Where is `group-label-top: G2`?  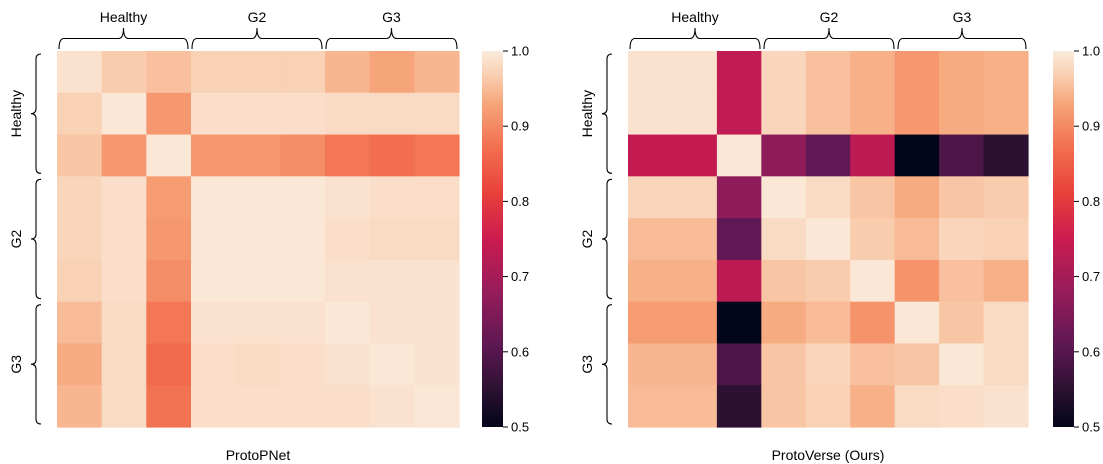
group-label-top: G2 is located at coordinates (829, 17).